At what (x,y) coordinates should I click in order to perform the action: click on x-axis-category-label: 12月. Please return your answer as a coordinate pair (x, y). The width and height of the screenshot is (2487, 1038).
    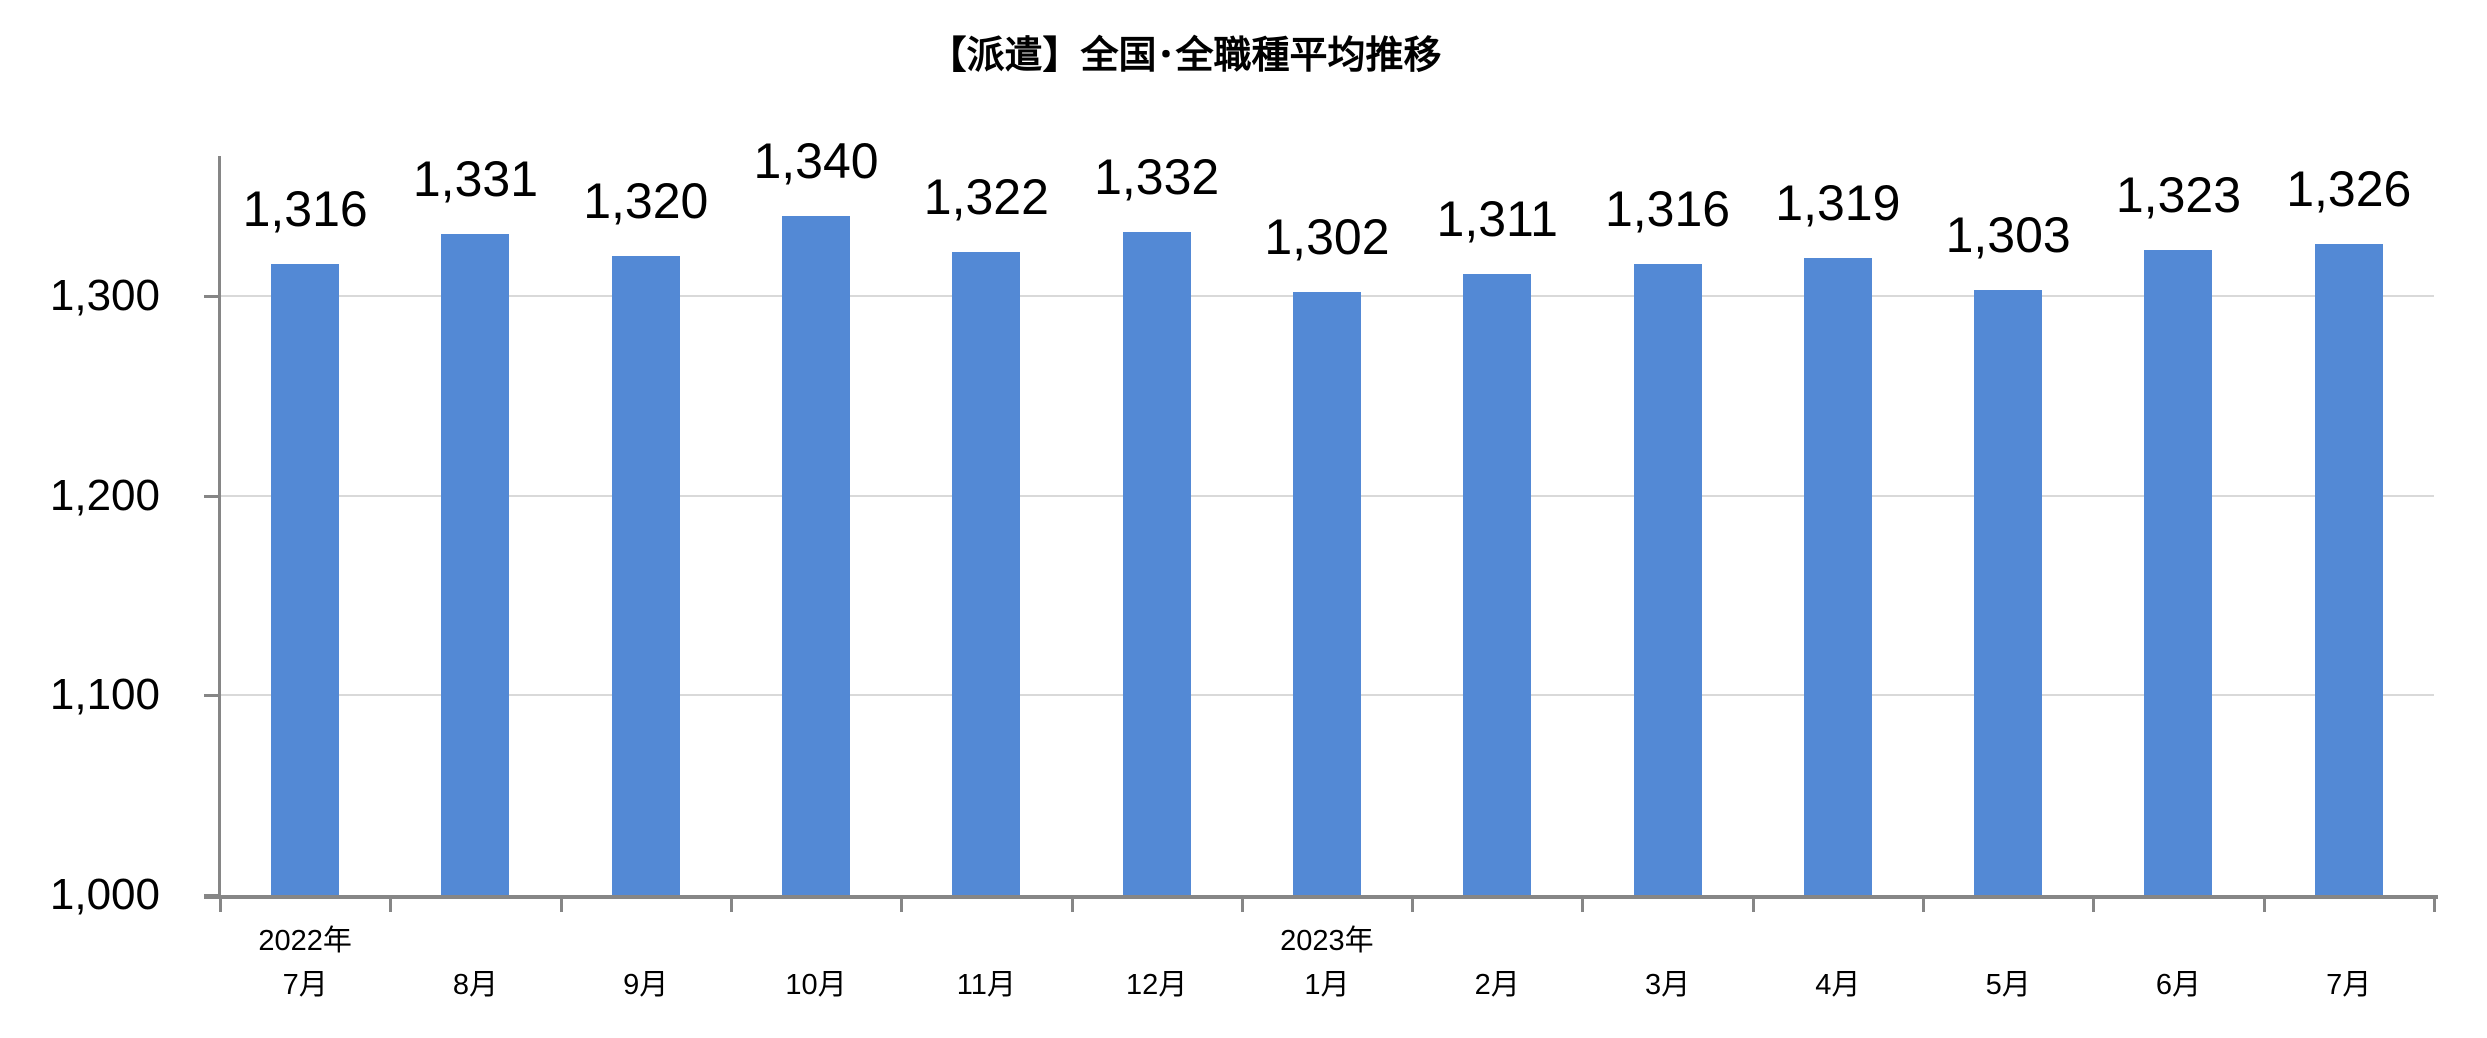
    Looking at the image, I should click on (1157, 985).